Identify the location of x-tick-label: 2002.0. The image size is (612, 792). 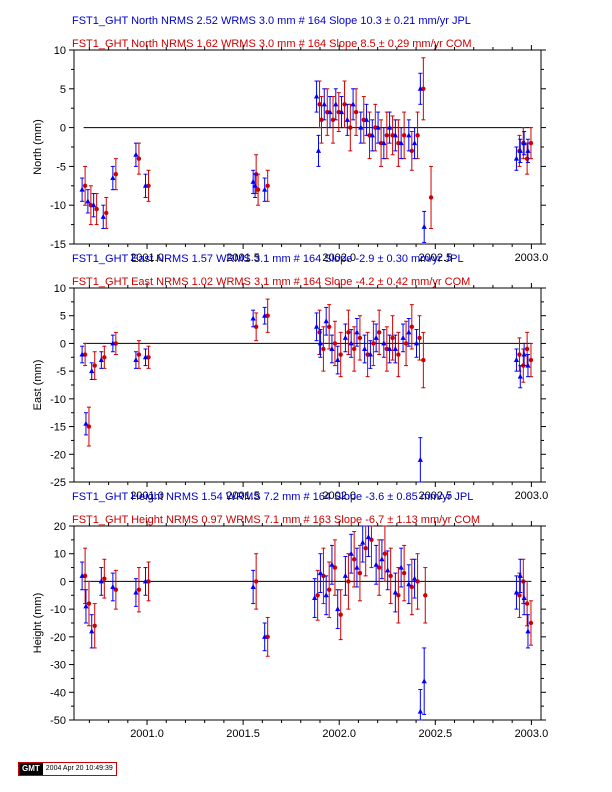
(339, 496).